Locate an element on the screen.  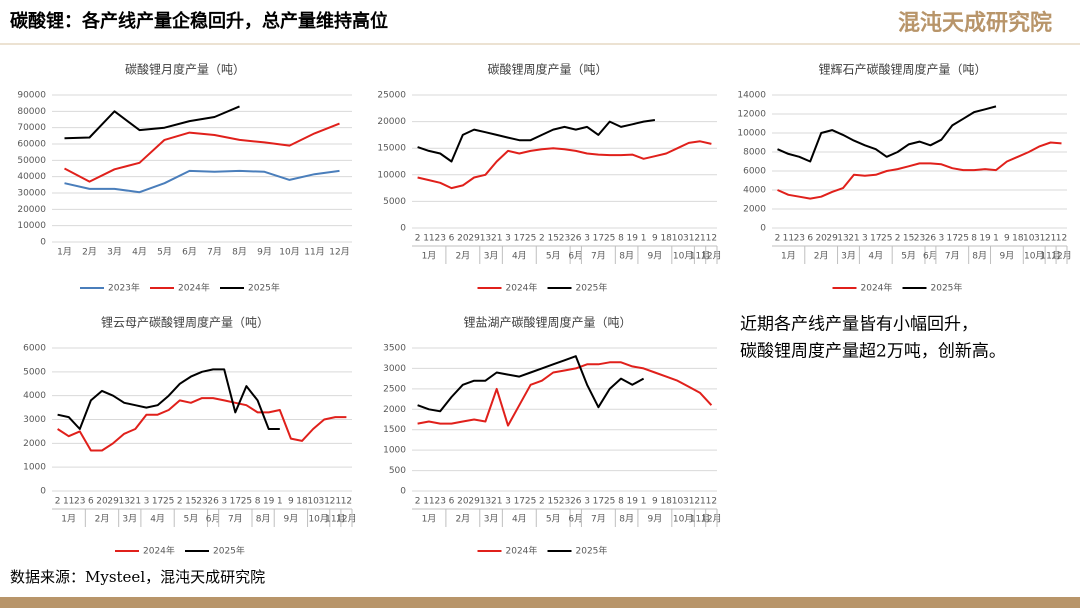
x-tick-label: 11 is located at coordinates (428, 502).